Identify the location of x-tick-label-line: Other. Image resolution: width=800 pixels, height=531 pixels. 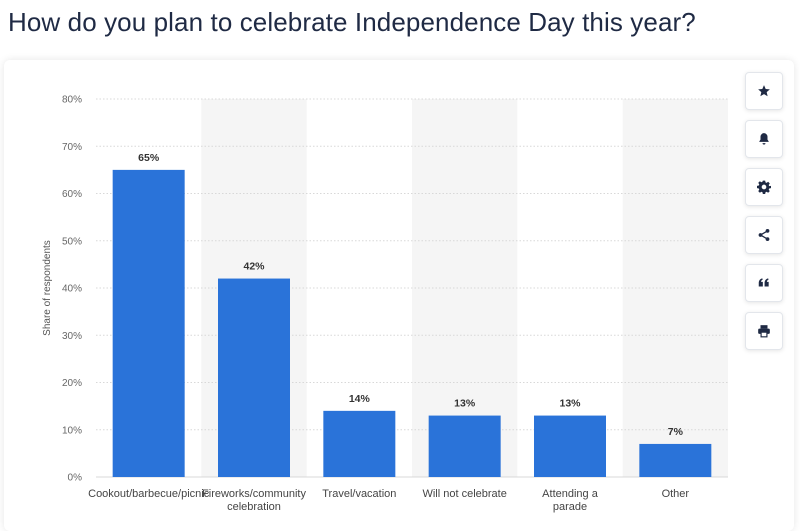
(676, 494).